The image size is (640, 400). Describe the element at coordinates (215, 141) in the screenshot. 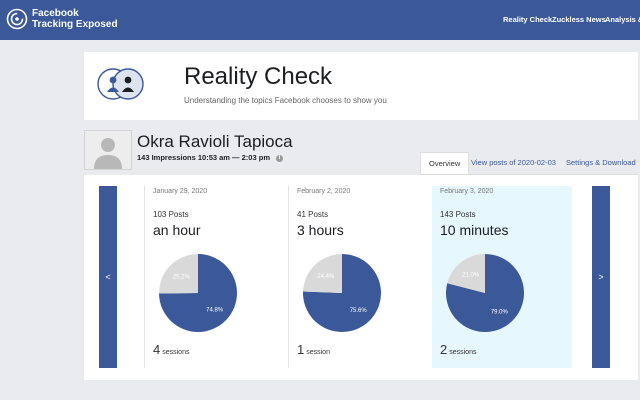

I see `profile-name: Okra Ravioli Tapioca` at that location.